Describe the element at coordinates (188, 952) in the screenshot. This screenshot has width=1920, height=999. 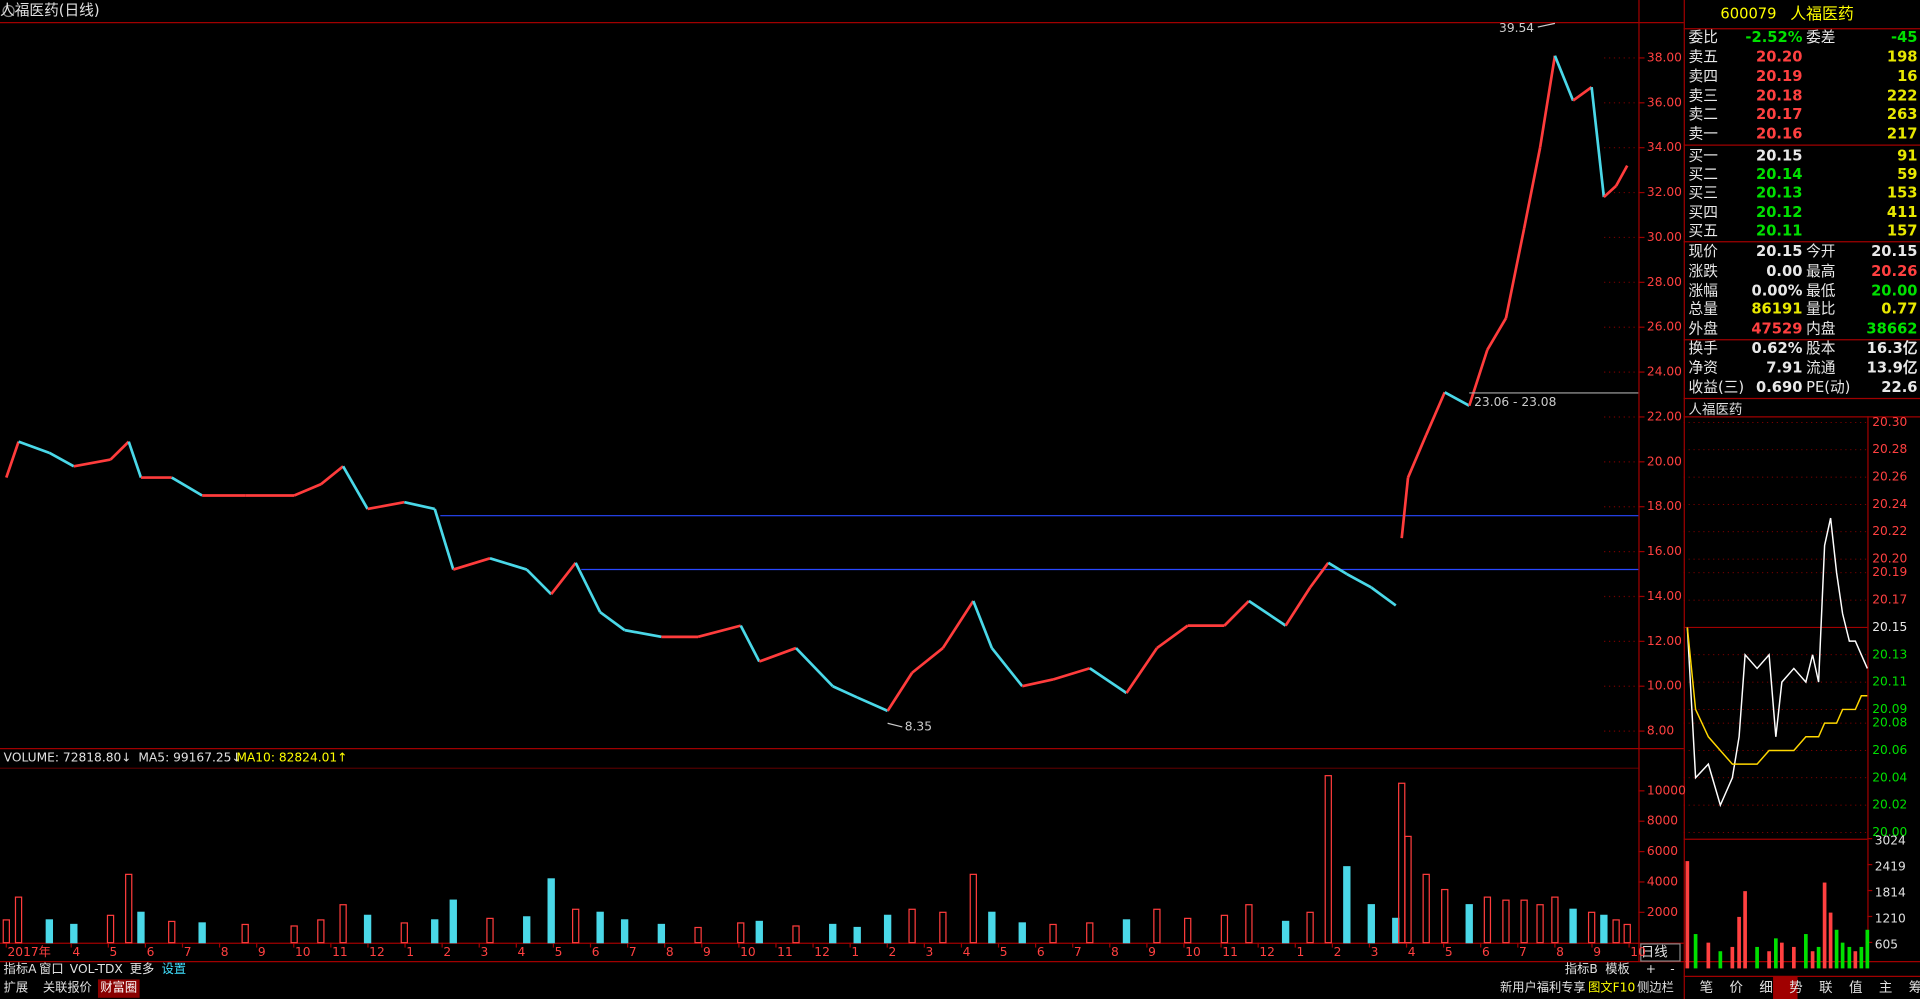
I see `x-tick-label: 7` at that location.